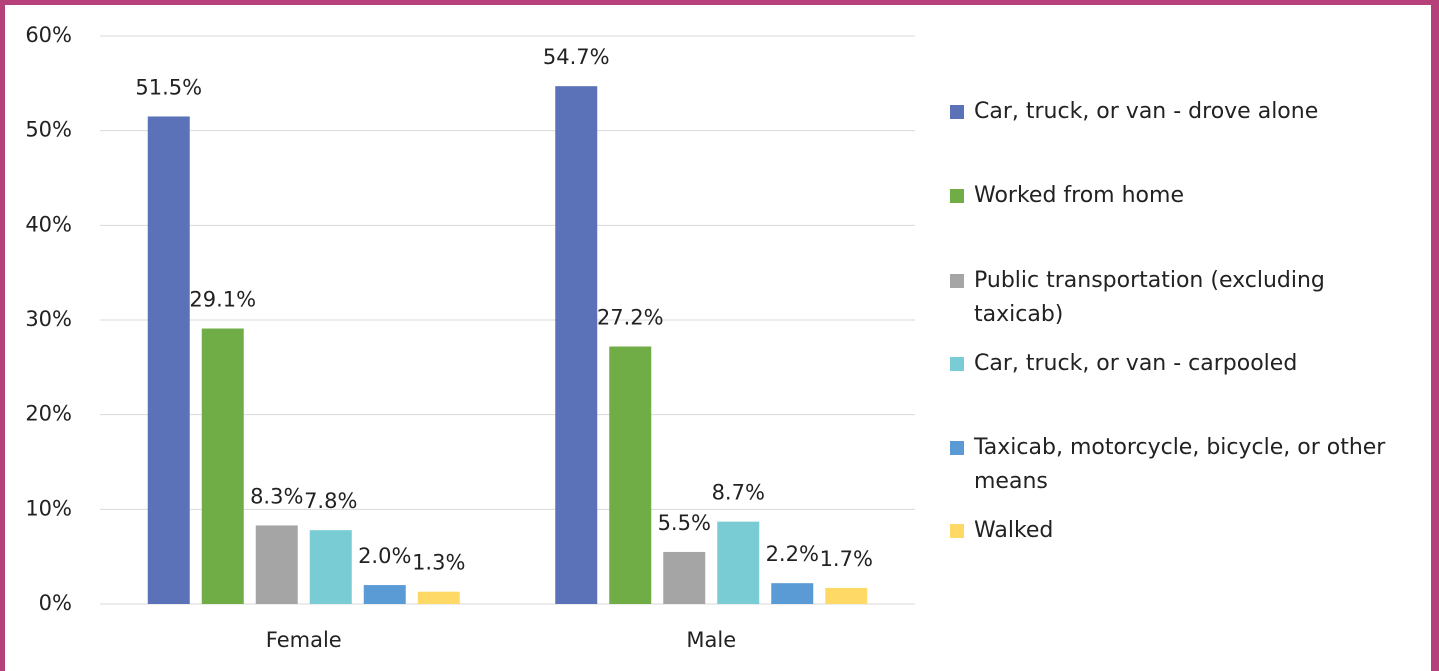  What do you see at coordinates (48, 414) in the screenshot?
I see `y-tick-label: 20%` at bounding box center [48, 414].